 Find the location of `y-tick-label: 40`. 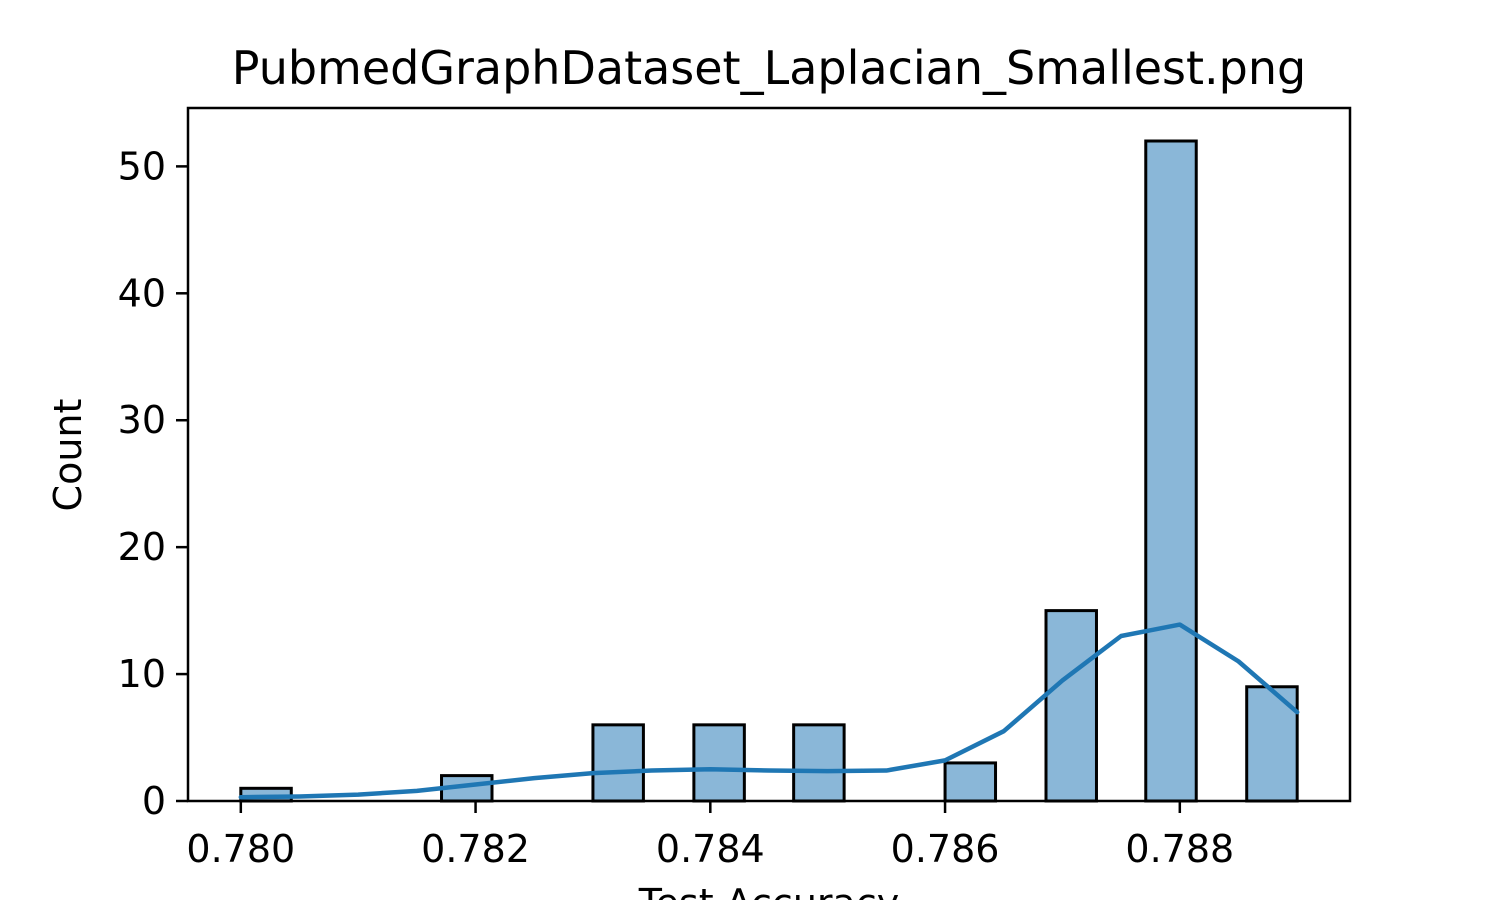

y-tick-label: 40 is located at coordinates (142, 293).